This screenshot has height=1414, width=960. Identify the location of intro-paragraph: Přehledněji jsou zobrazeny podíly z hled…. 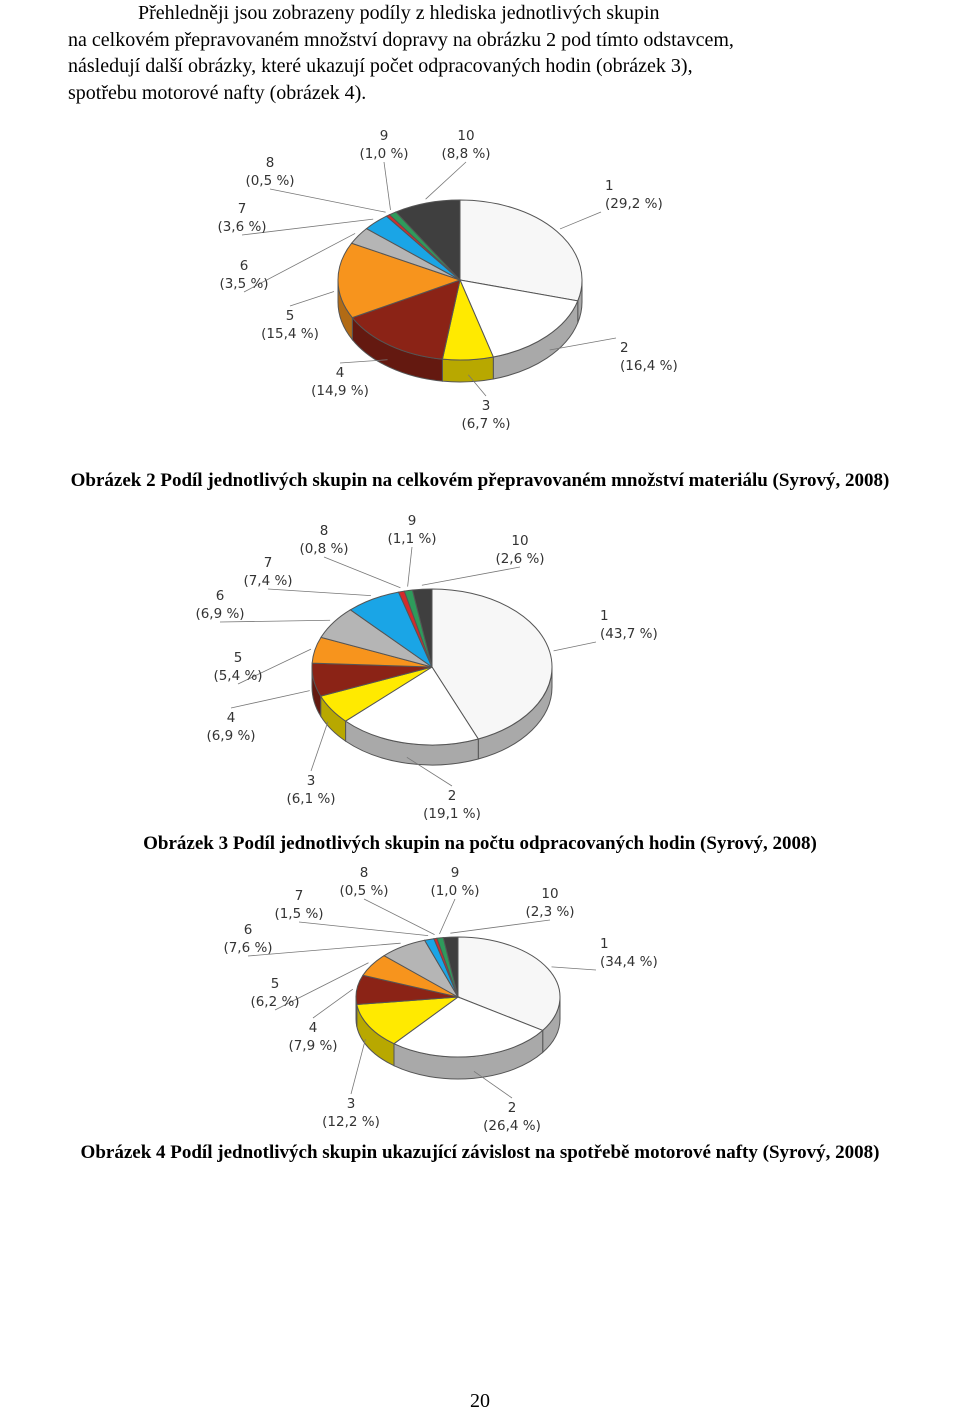
(473, 53).